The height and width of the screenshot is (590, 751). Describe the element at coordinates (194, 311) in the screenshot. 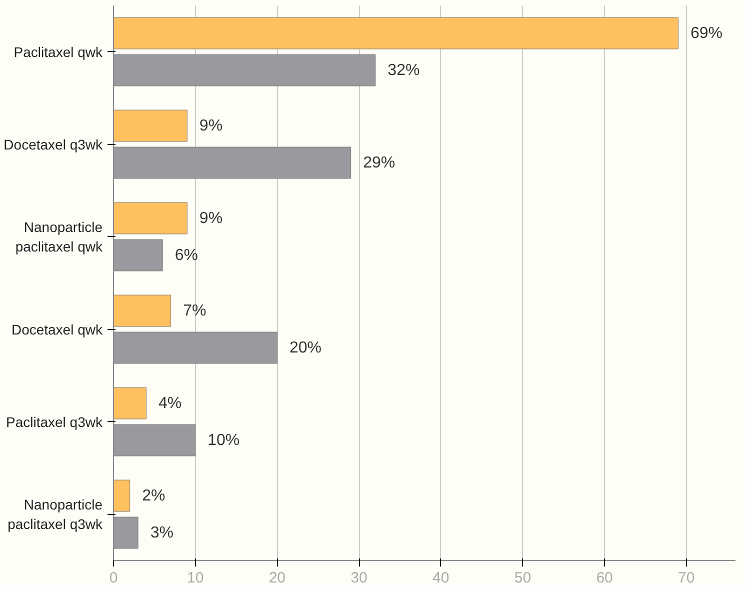

I see `data-label: 7%` at that location.